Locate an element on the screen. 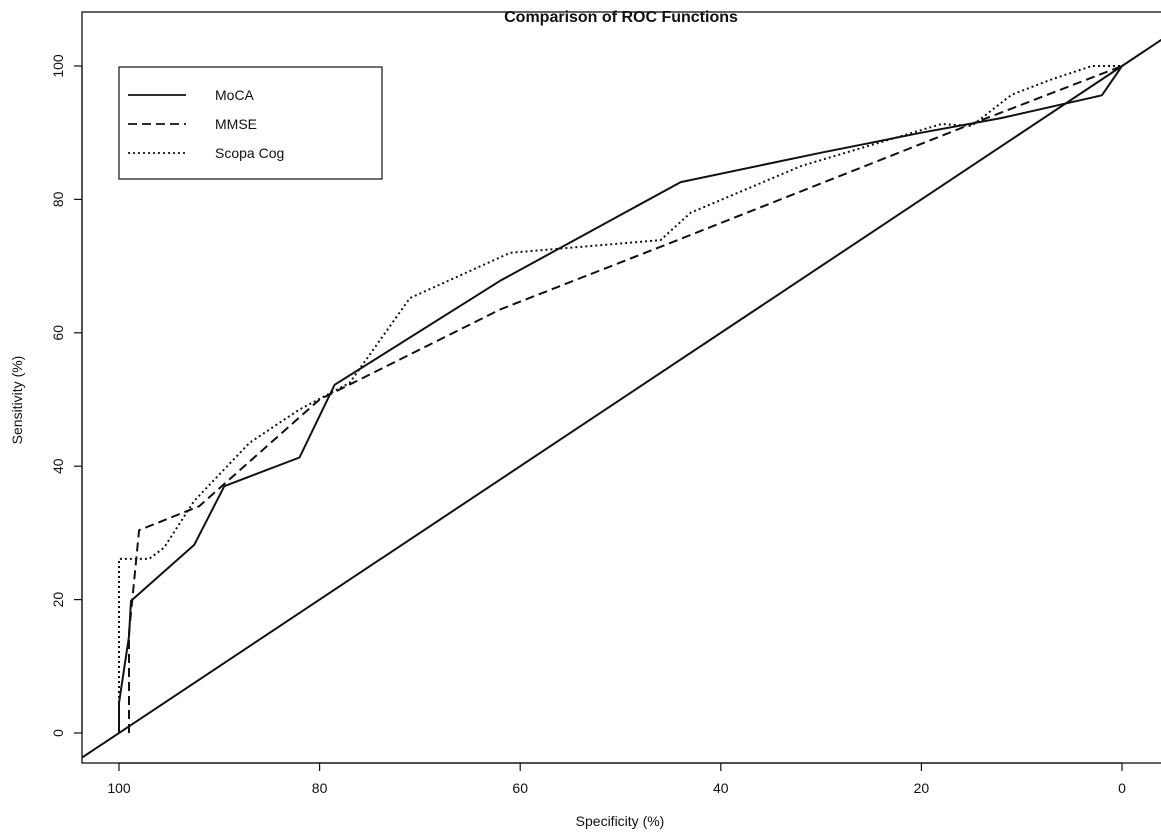  legend: MoCA MMSE Scopa Cog is located at coordinates (250, 123).